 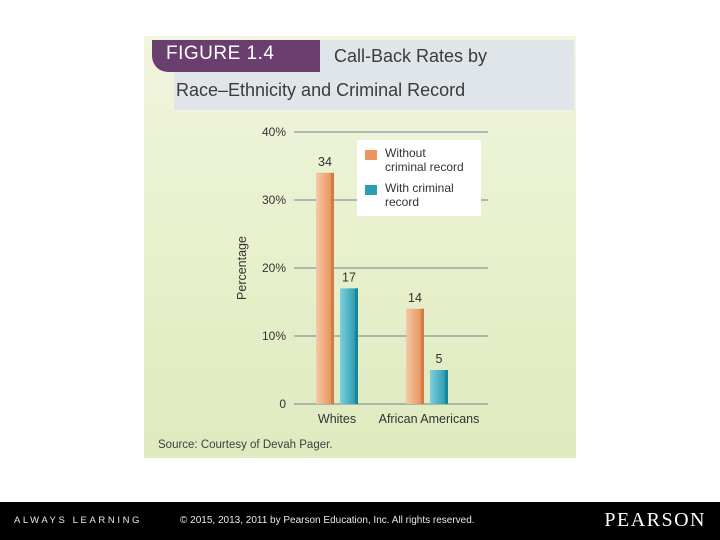 I want to click on data-label: 17, so click(x=349, y=277).